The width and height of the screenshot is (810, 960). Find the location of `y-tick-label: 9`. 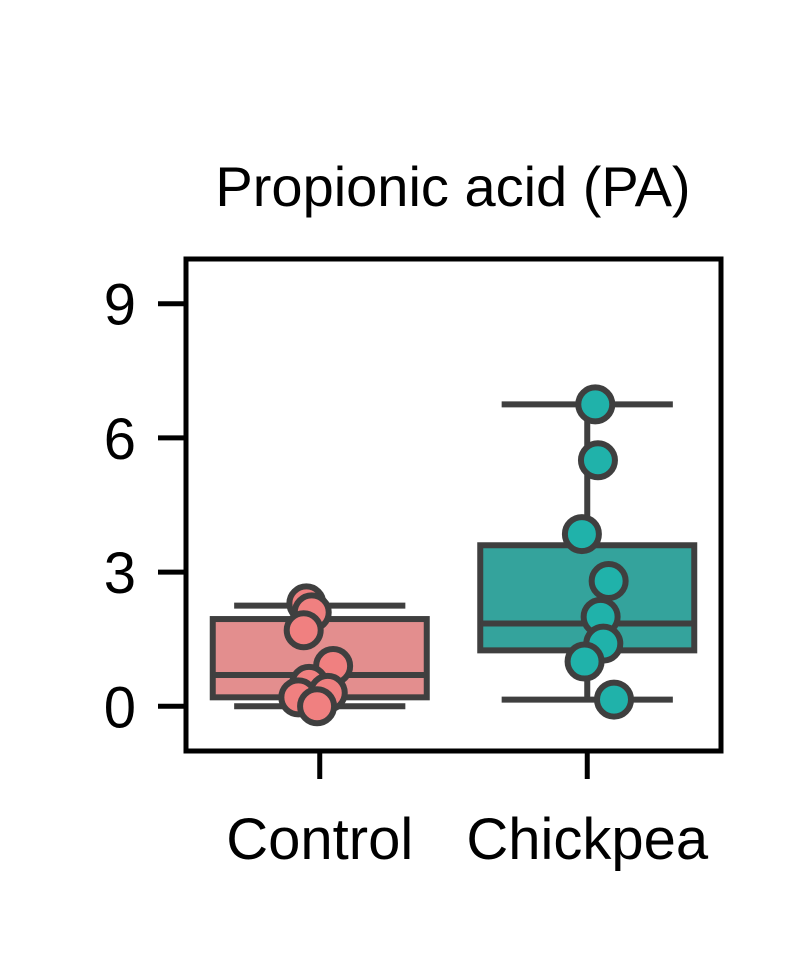

y-tick-label: 9 is located at coordinates (120, 305).